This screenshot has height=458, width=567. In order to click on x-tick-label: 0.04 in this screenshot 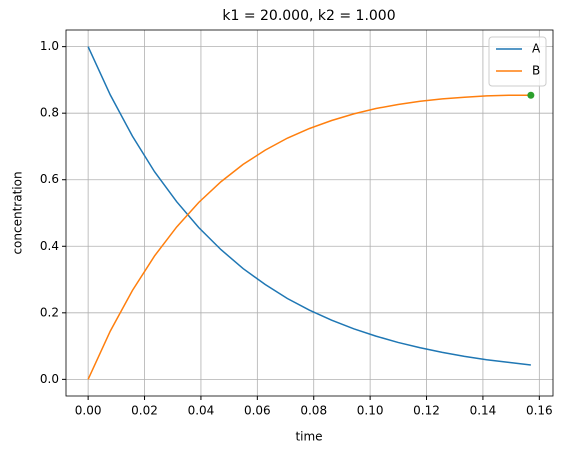, I will do `click(201, 411)`.